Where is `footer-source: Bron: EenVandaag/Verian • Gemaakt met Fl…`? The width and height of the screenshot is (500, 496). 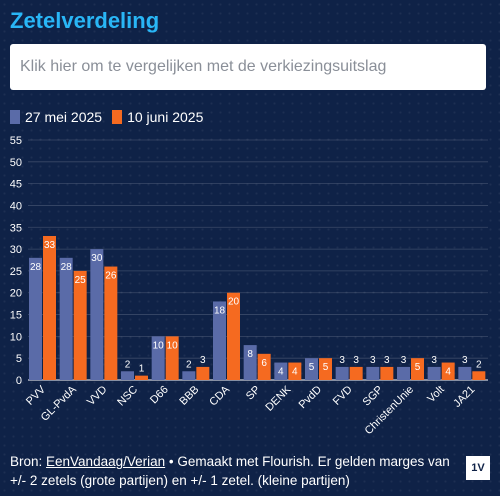 footer-source: Bron: EenVandaag/Verian • Gemaakt met Fl… is located at coordinates (230, 471).